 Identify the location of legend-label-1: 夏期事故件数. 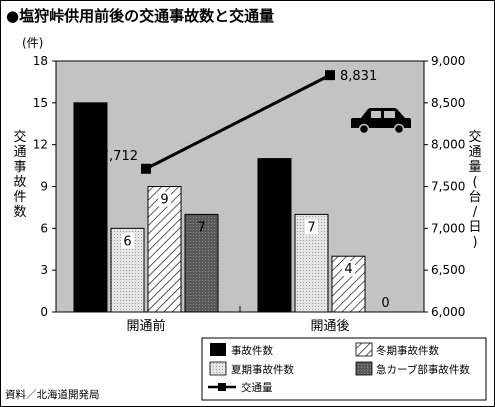
(262, 369).